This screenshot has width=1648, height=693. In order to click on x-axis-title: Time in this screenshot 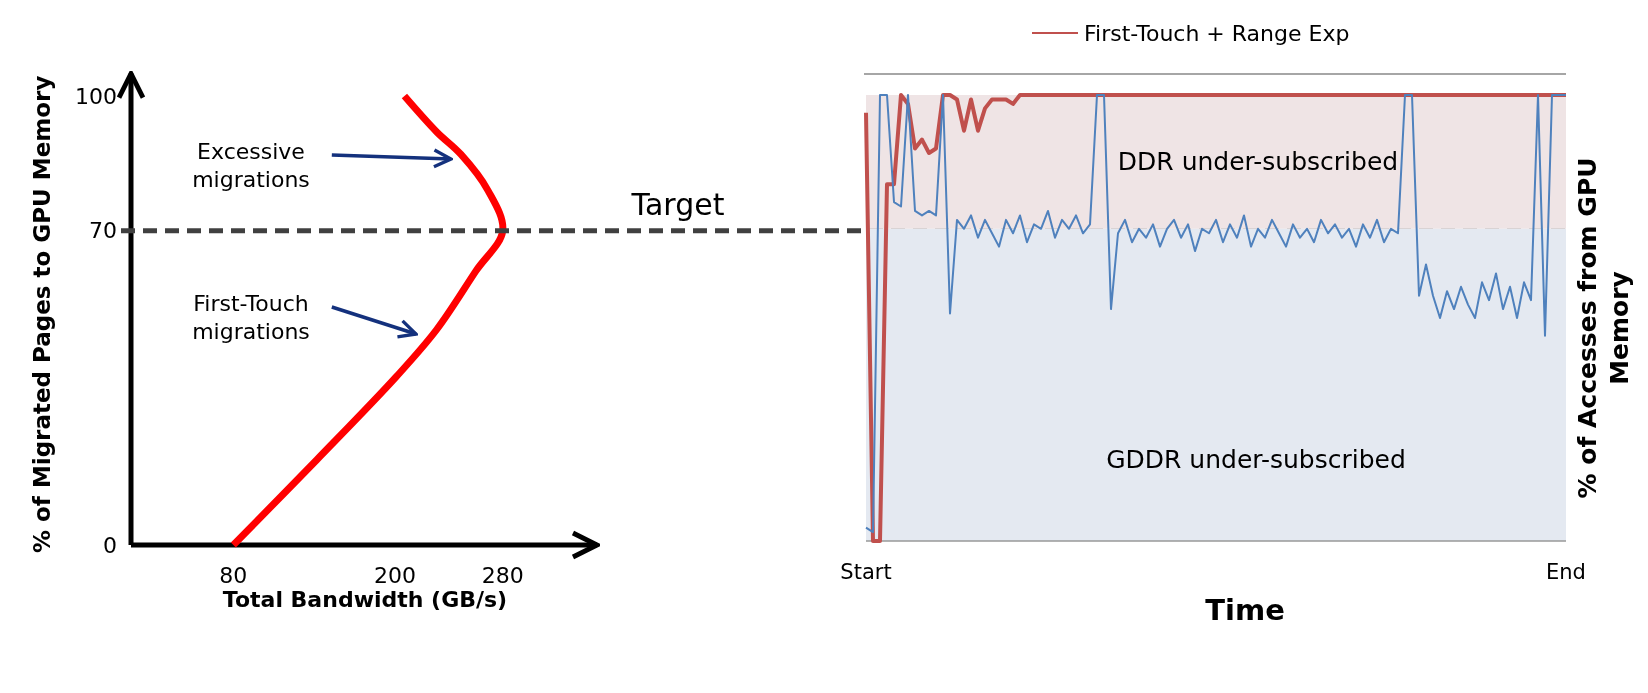, I will do `click(1245, 610)`.